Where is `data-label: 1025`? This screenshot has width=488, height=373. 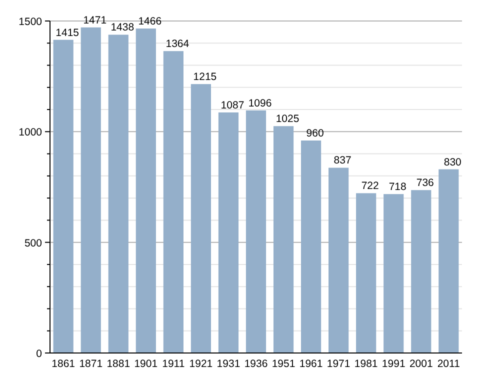 data-label: 1025 is located at coordinates (288, 119).